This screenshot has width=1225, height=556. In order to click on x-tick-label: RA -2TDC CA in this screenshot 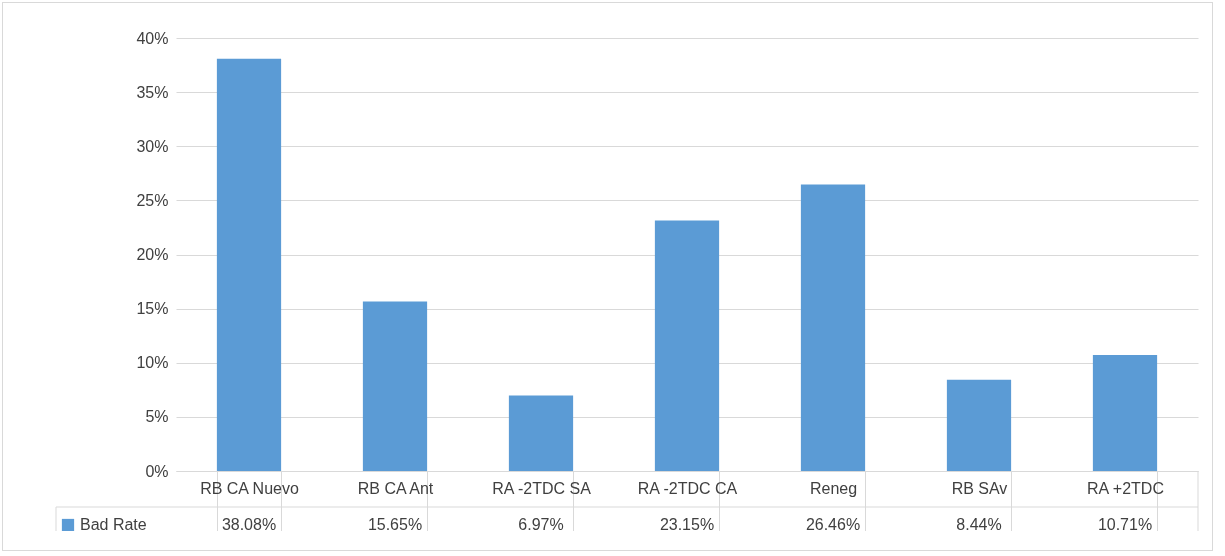, I will do `click(687, 488)`.